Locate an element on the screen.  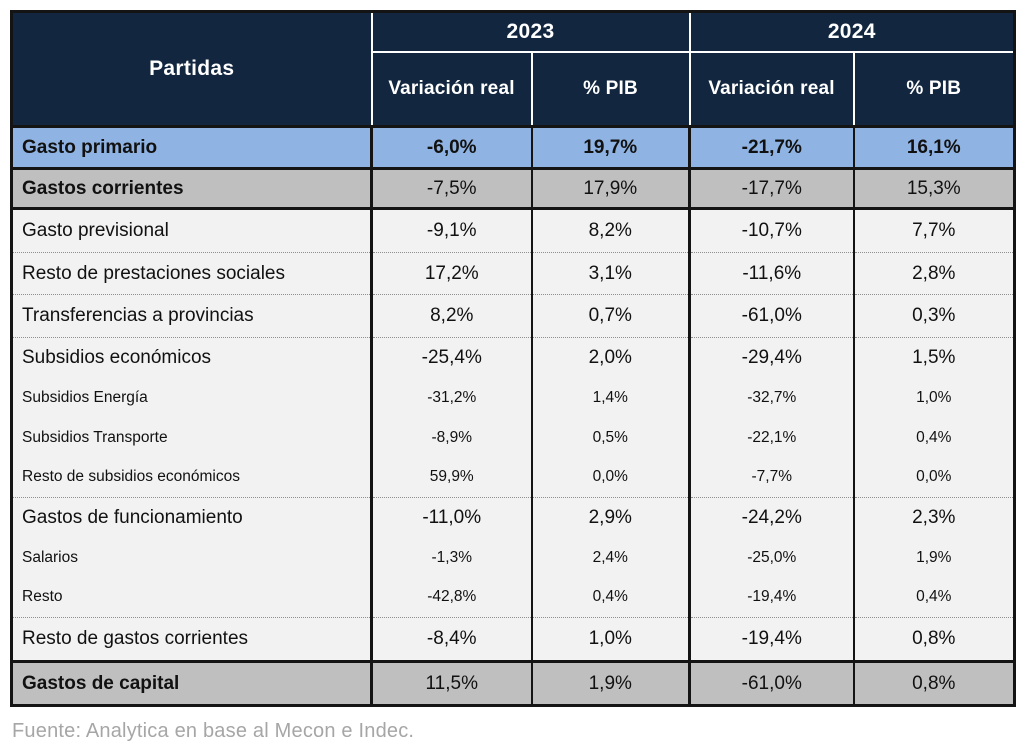
year-header-2024: 2024 is located at coordinates (852, 31).